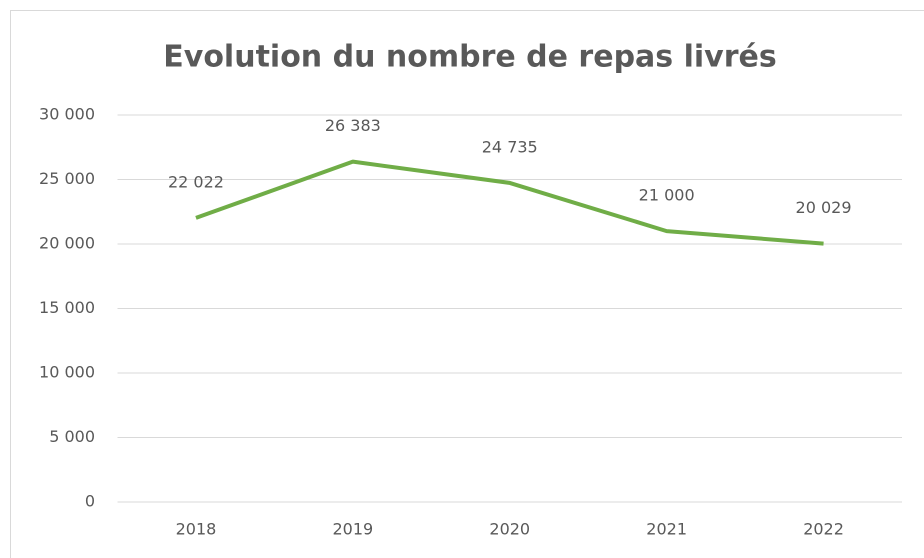 This screenshot has width=924, height=558. I want to click on x-tick-label: 2021, so click(666, 529).